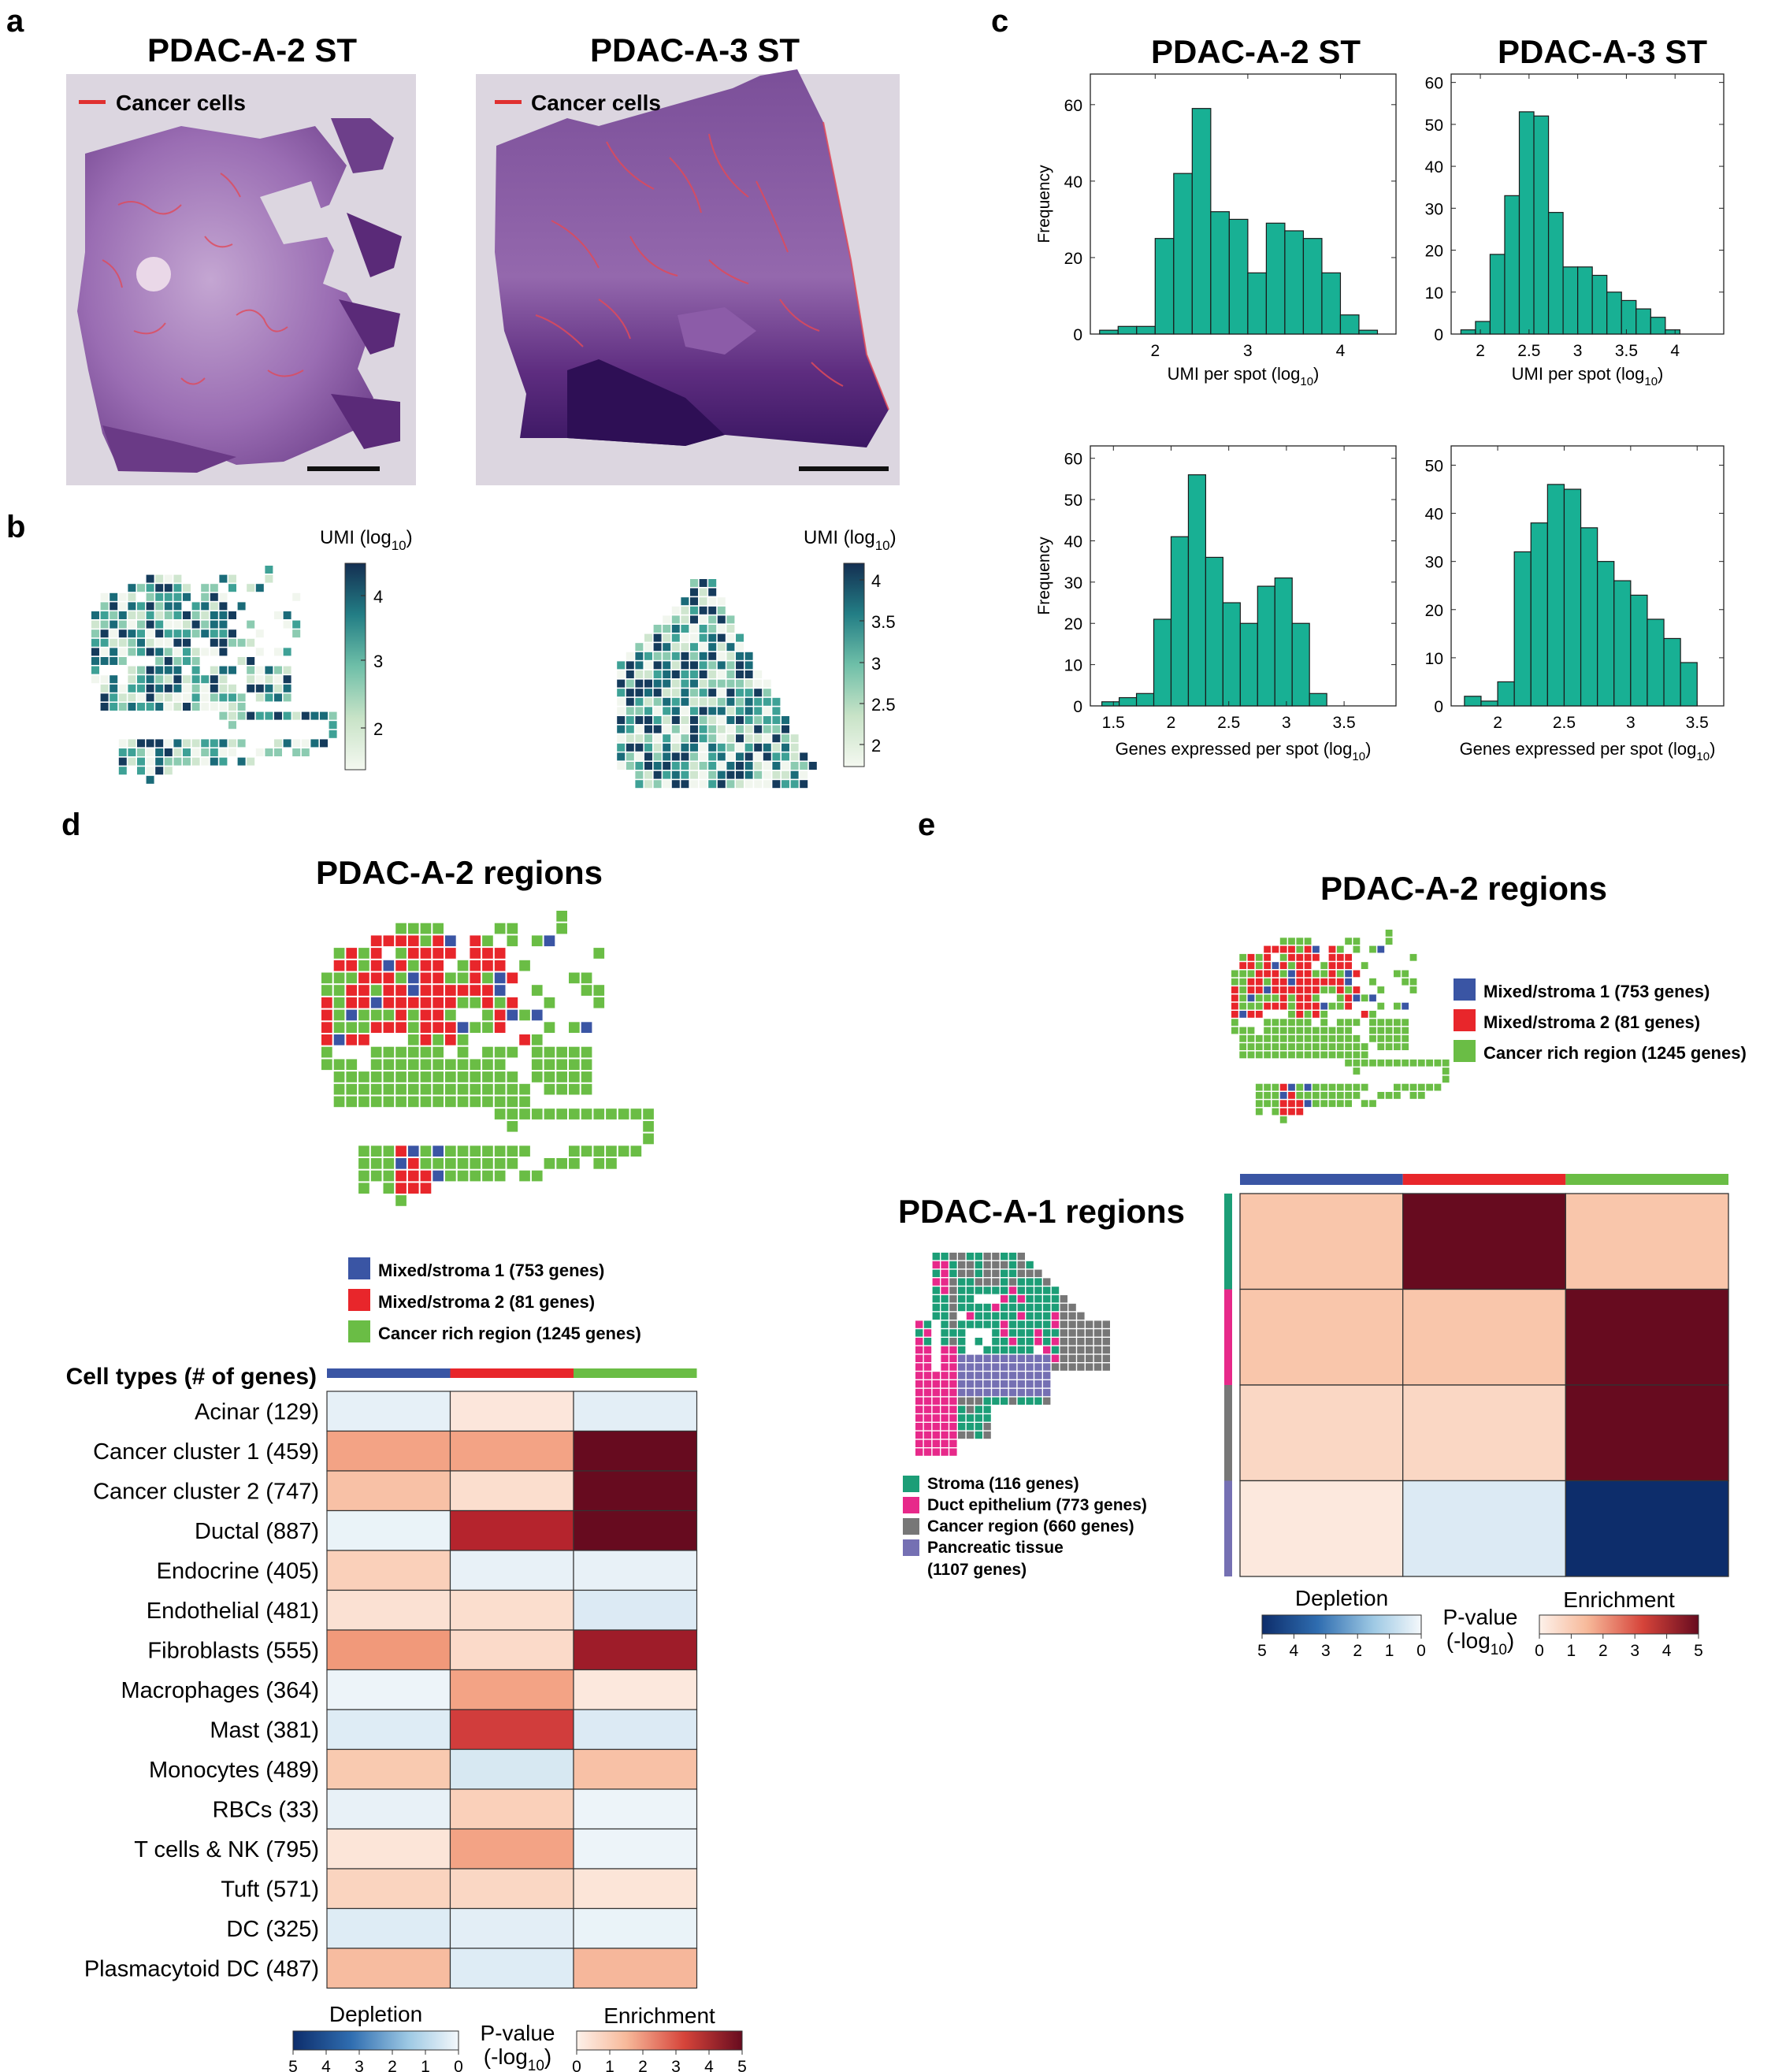  I want to click on x-axis-label: Genes expressed per spot (log10), so click(1588, 751).